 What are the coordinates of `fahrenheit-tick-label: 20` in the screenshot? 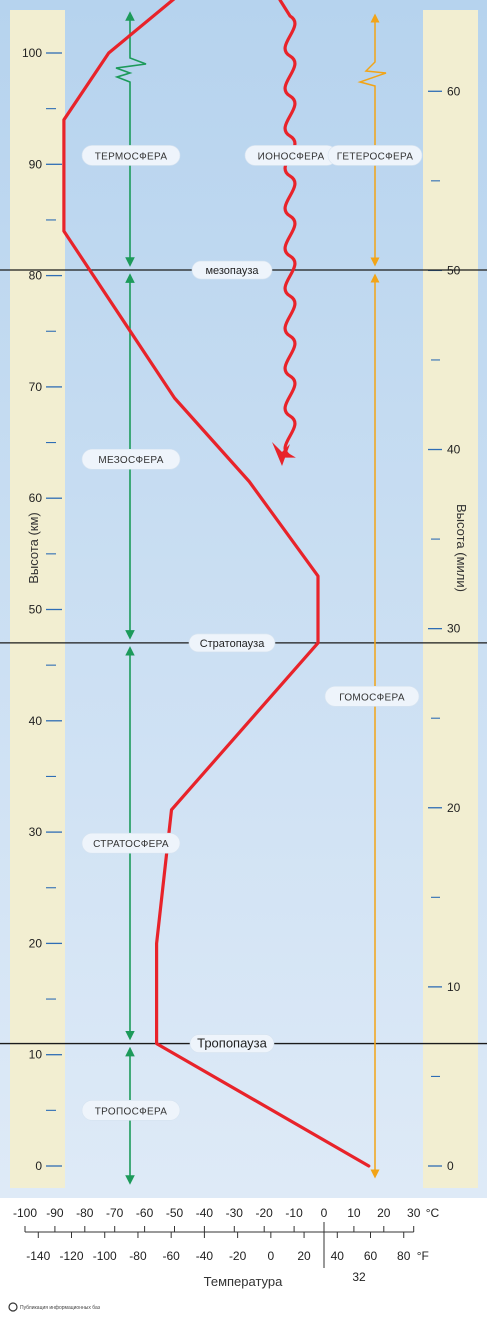 It's located at (304, 1256).